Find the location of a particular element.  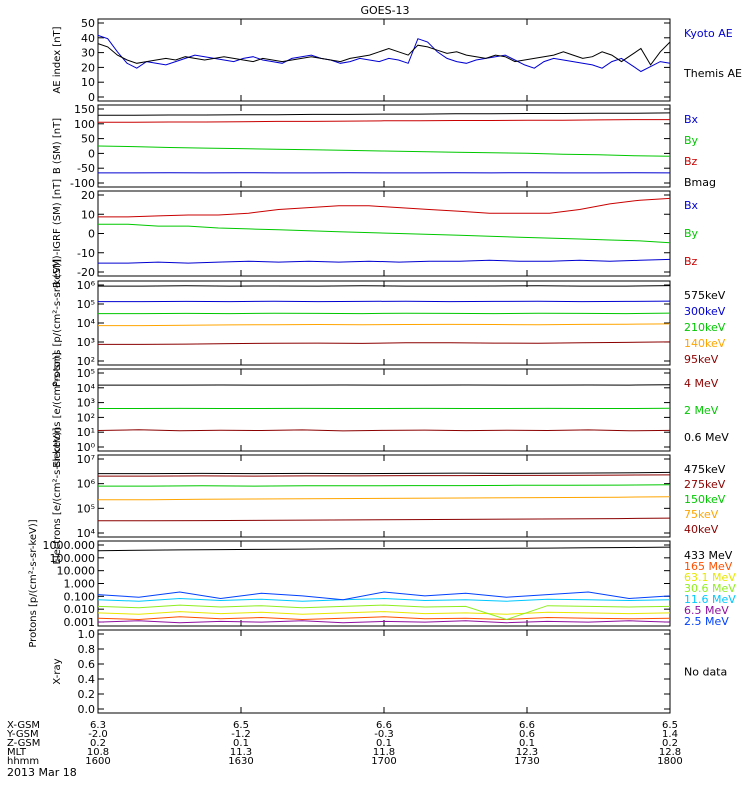

x-row-value: 11.3 is located at coordinates (241, 752).